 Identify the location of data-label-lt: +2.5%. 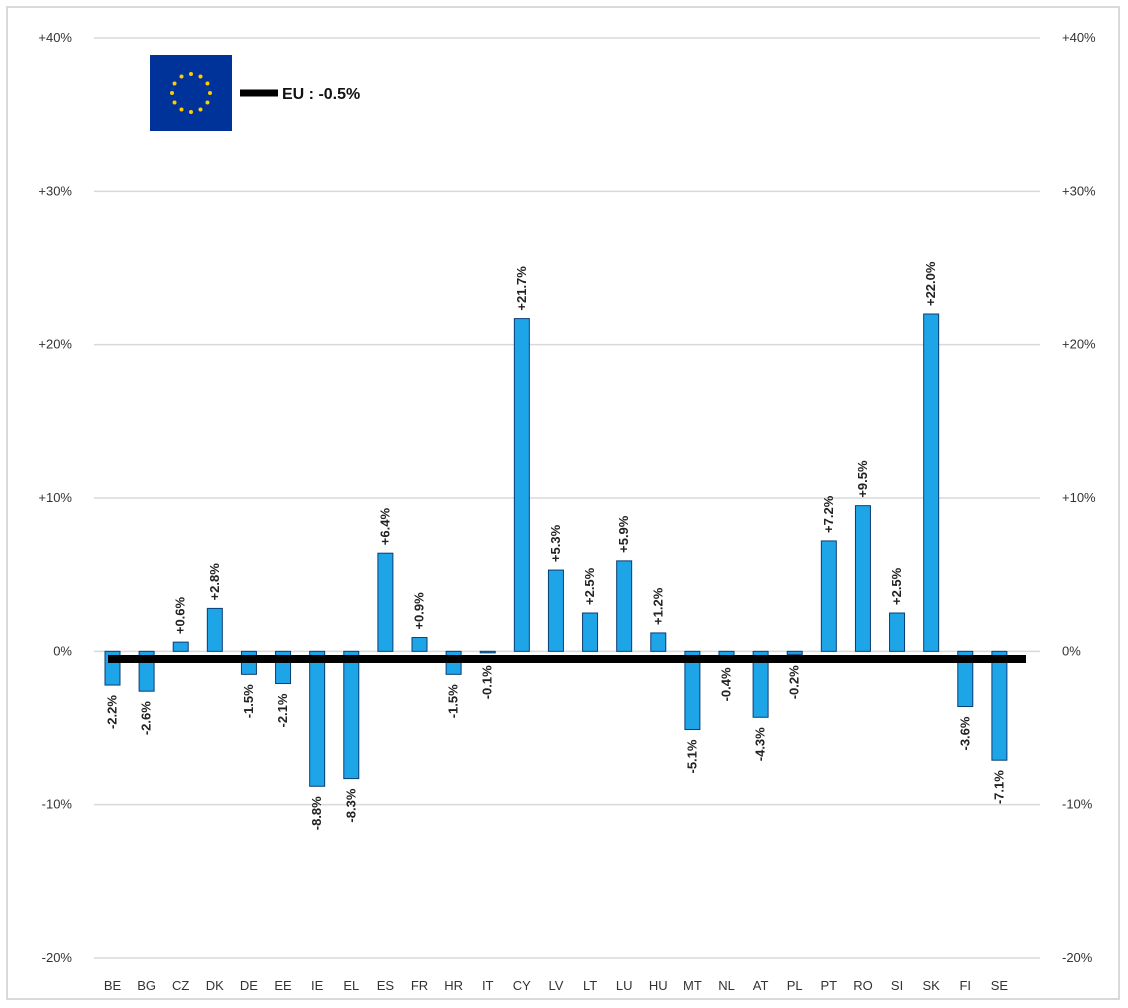
(589, 586).